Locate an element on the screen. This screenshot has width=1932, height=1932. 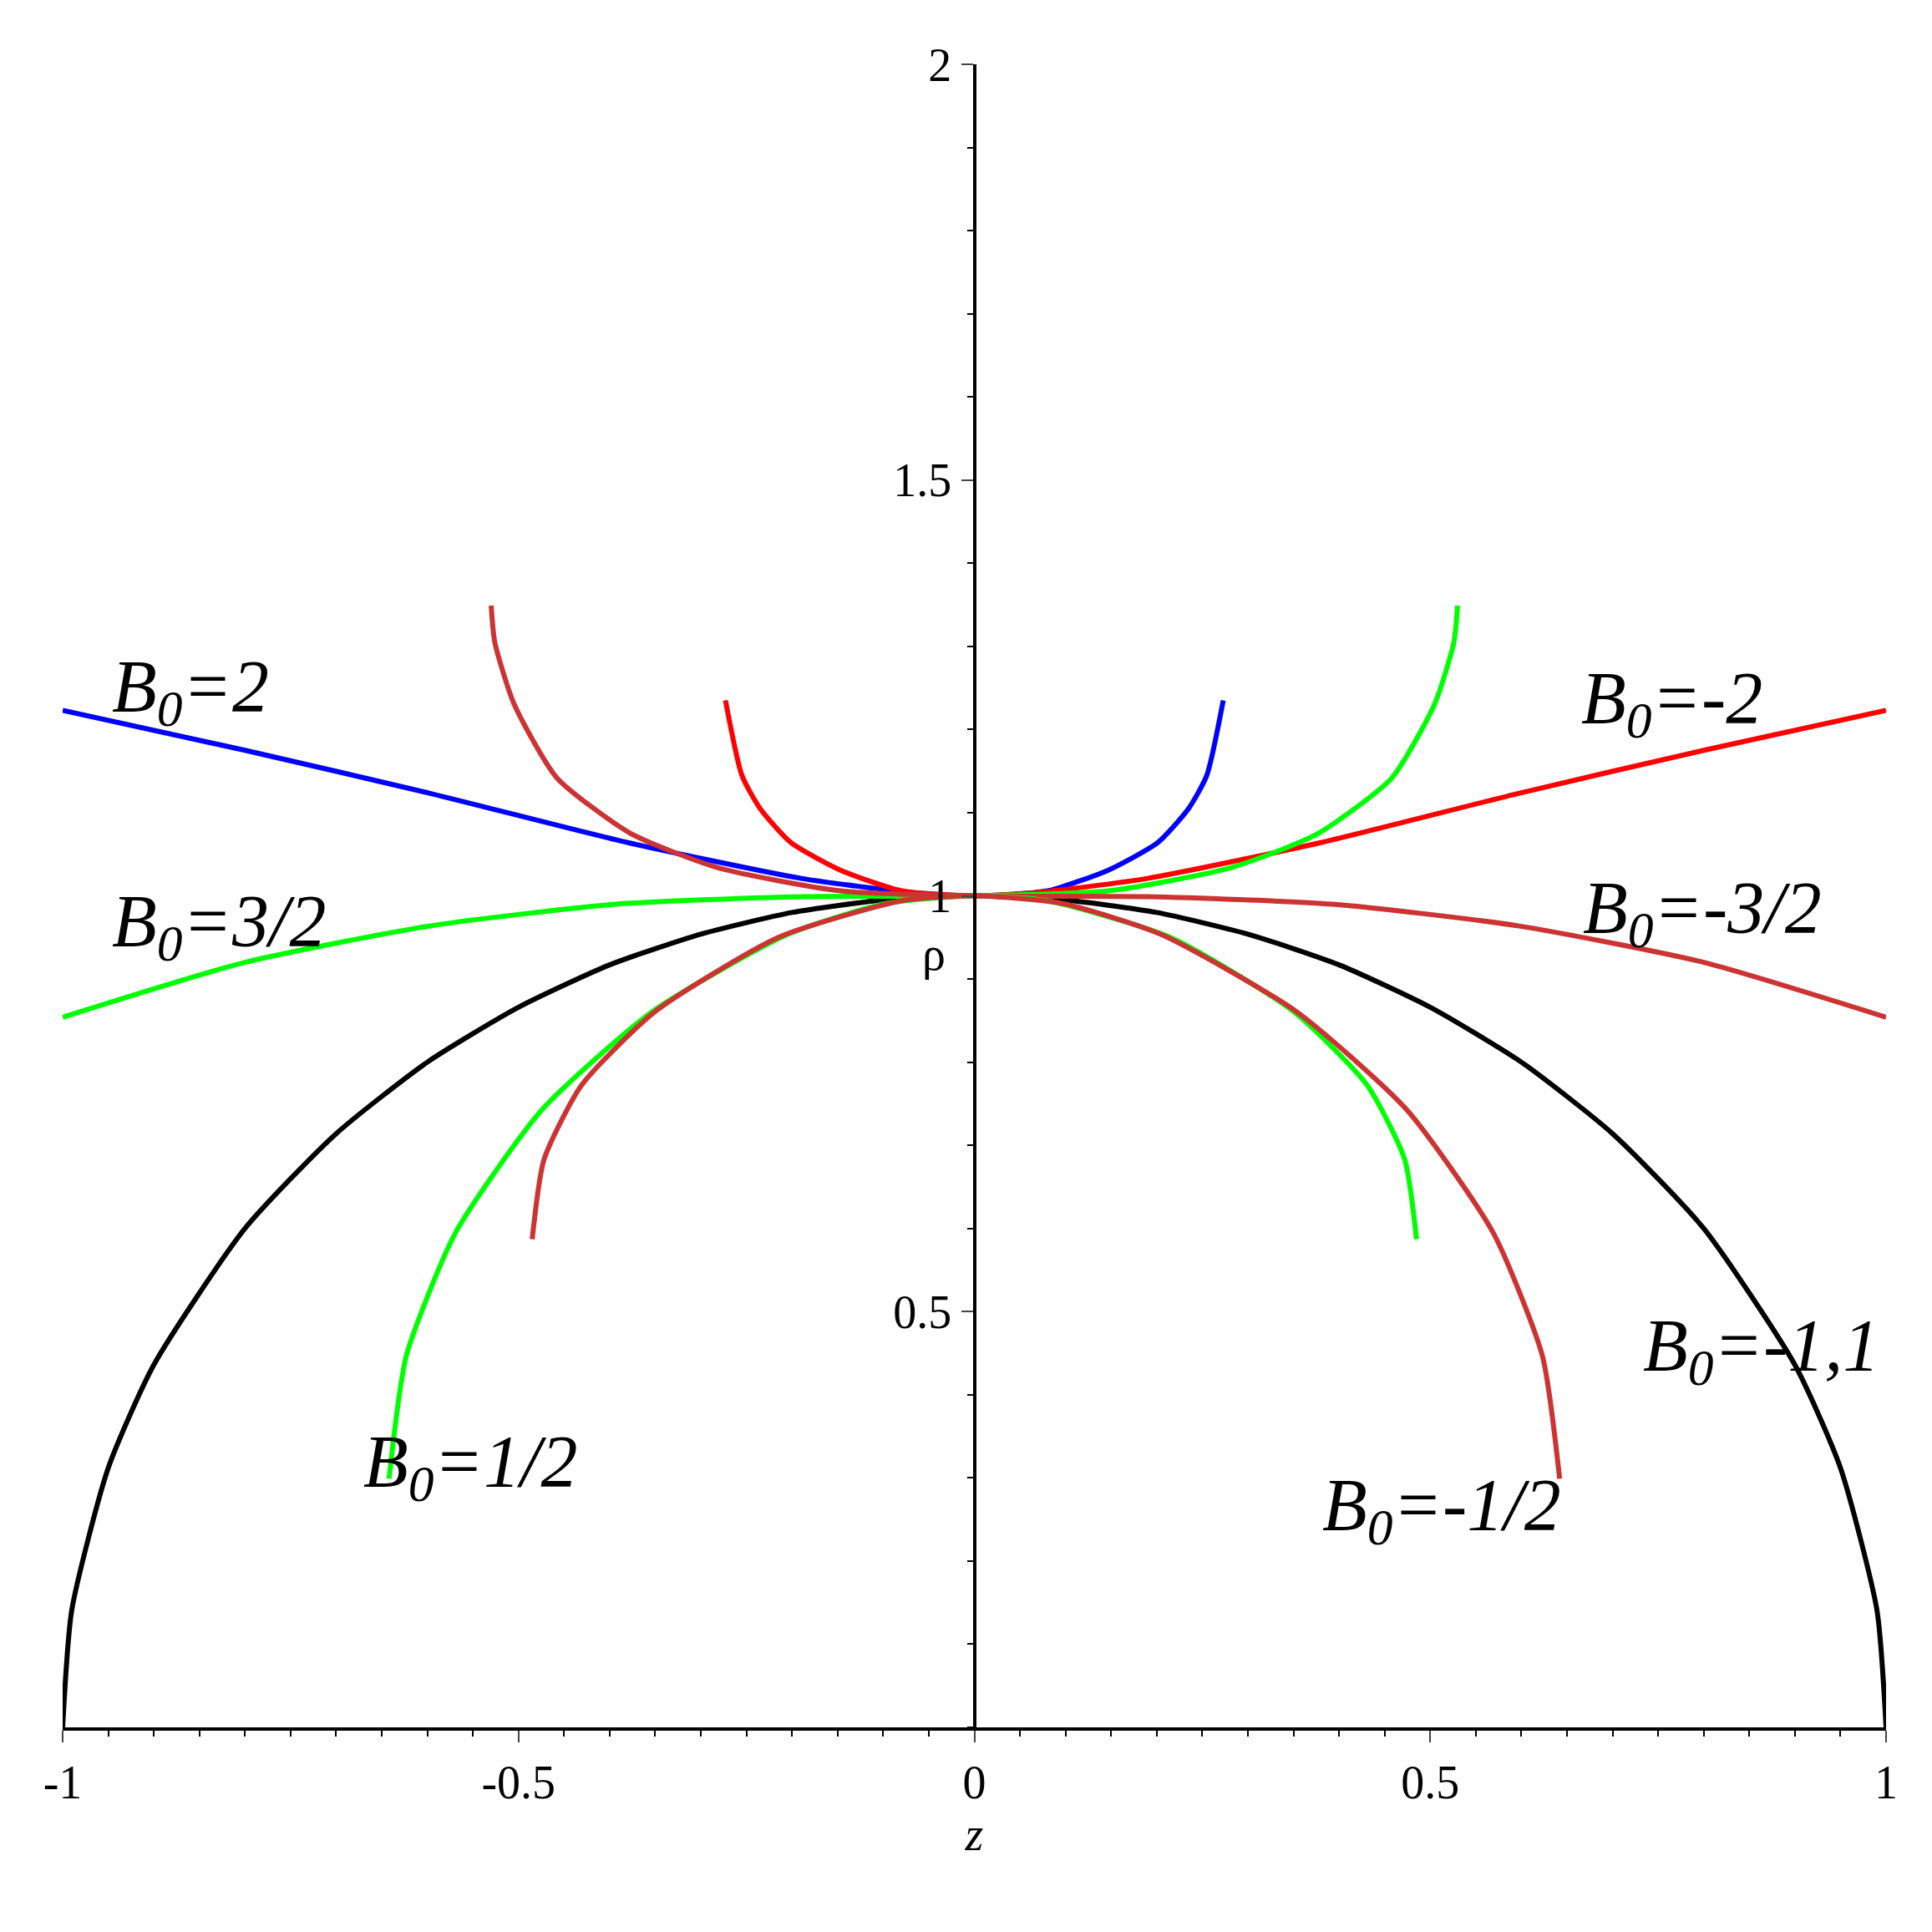
x-tick-label: 0.5 is located at coordinates (1430, 1783).